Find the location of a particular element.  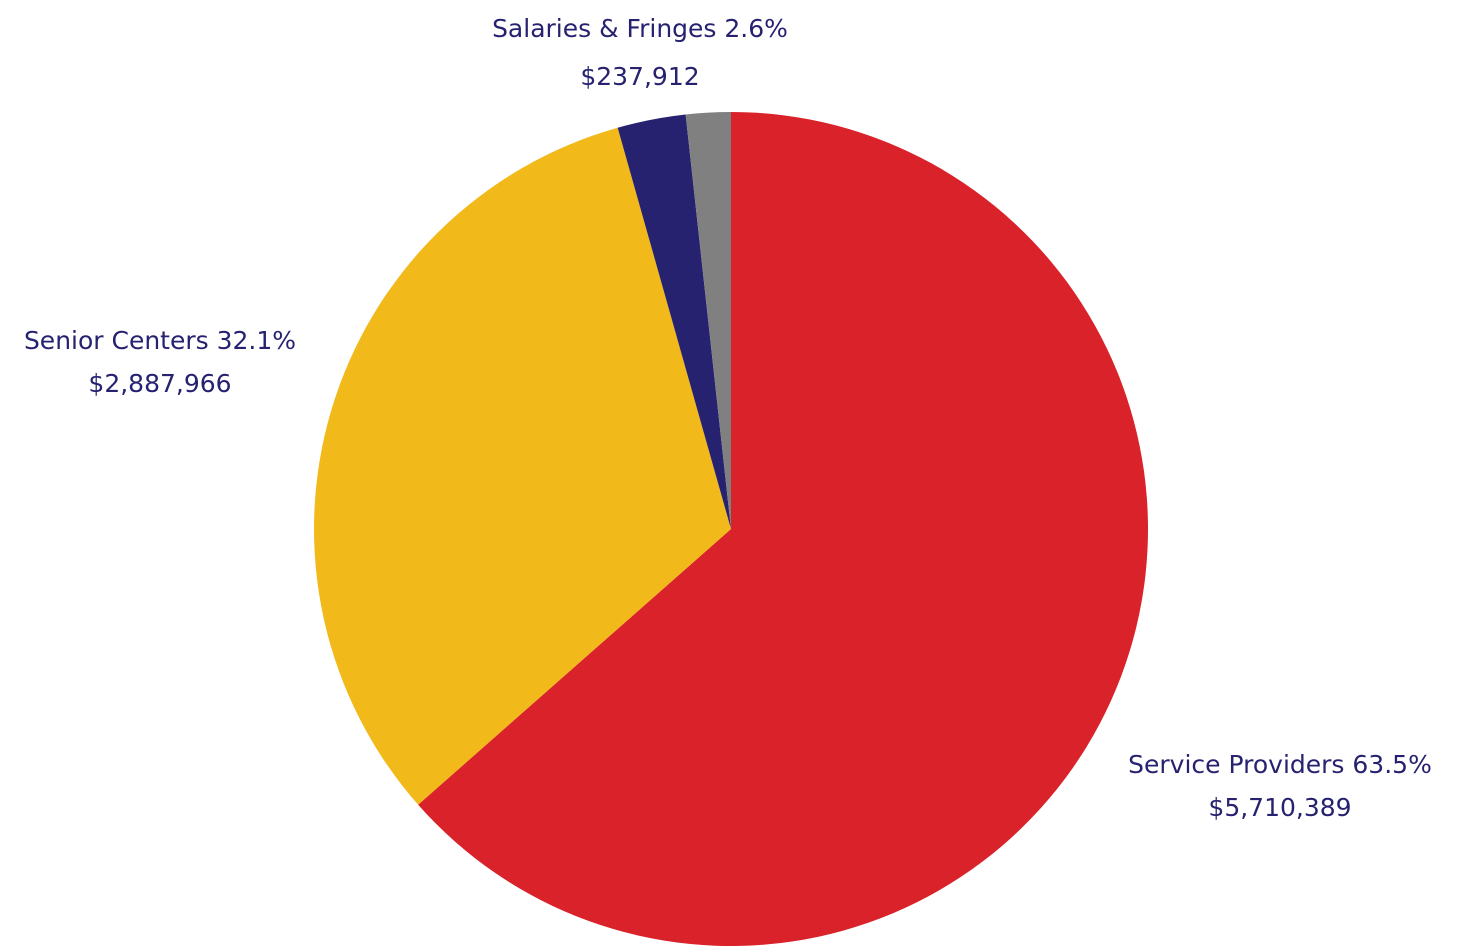

slice-label: Service Providers 63.5% is located at coordinates (1280, 764).